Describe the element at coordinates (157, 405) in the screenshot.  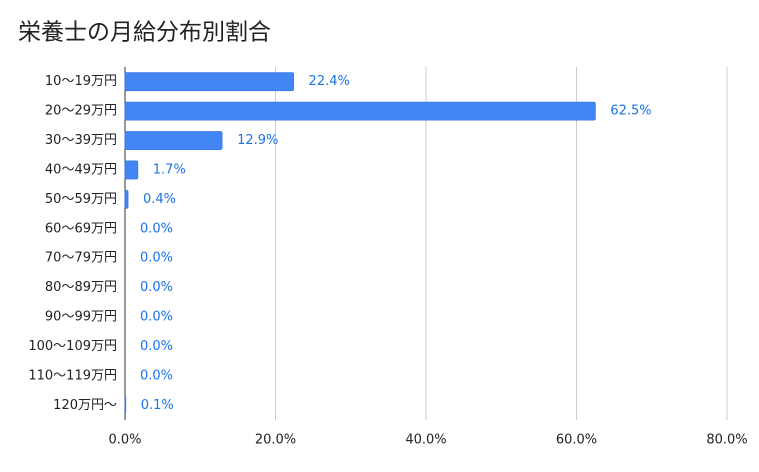
I see `value-label: 0.1%` at that location.